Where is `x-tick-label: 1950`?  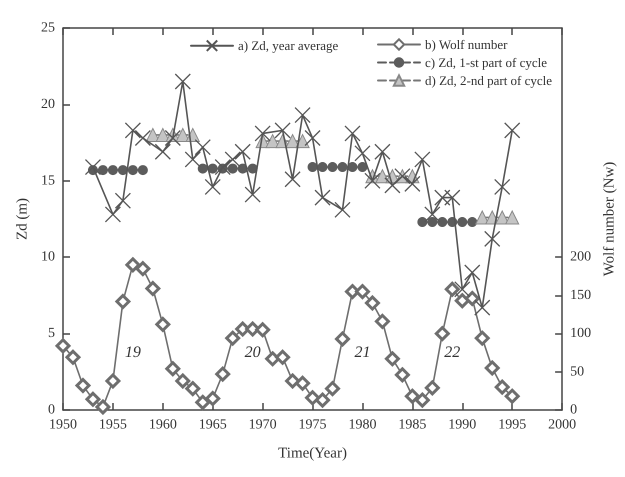 x-tick-label: 1950 is located at coordinates (63, 425).